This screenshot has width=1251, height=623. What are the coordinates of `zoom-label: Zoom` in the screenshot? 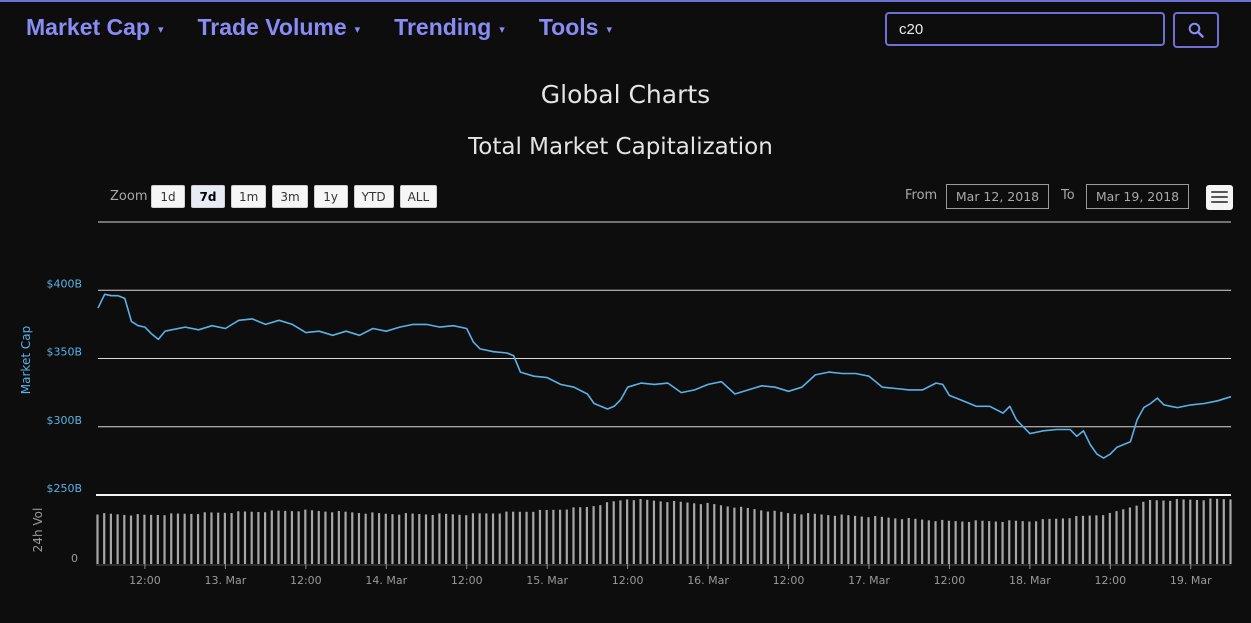 It's located at (129, 196).